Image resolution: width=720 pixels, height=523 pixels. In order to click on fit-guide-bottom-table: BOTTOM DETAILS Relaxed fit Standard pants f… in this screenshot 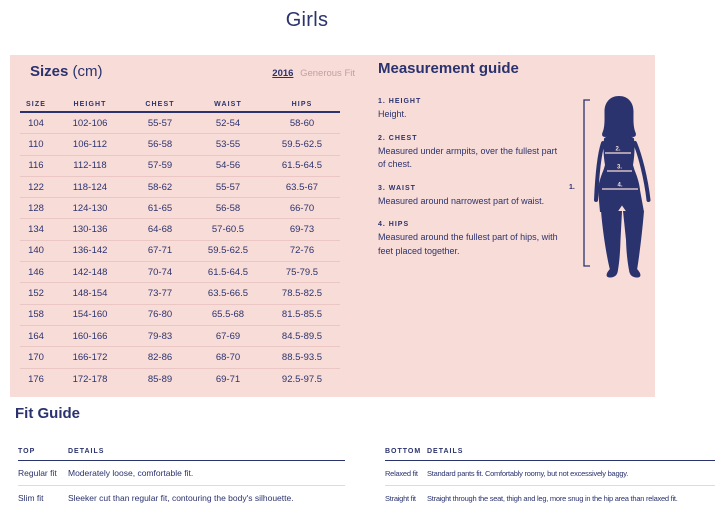, I will do `click(550, 479)`.